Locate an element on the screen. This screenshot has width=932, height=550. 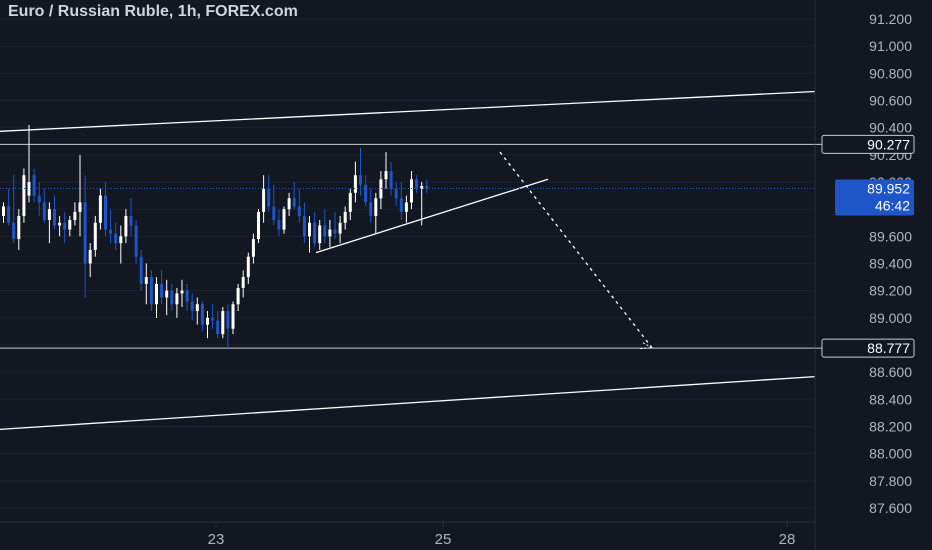
current-price-box is located at coordinates (874, 197).